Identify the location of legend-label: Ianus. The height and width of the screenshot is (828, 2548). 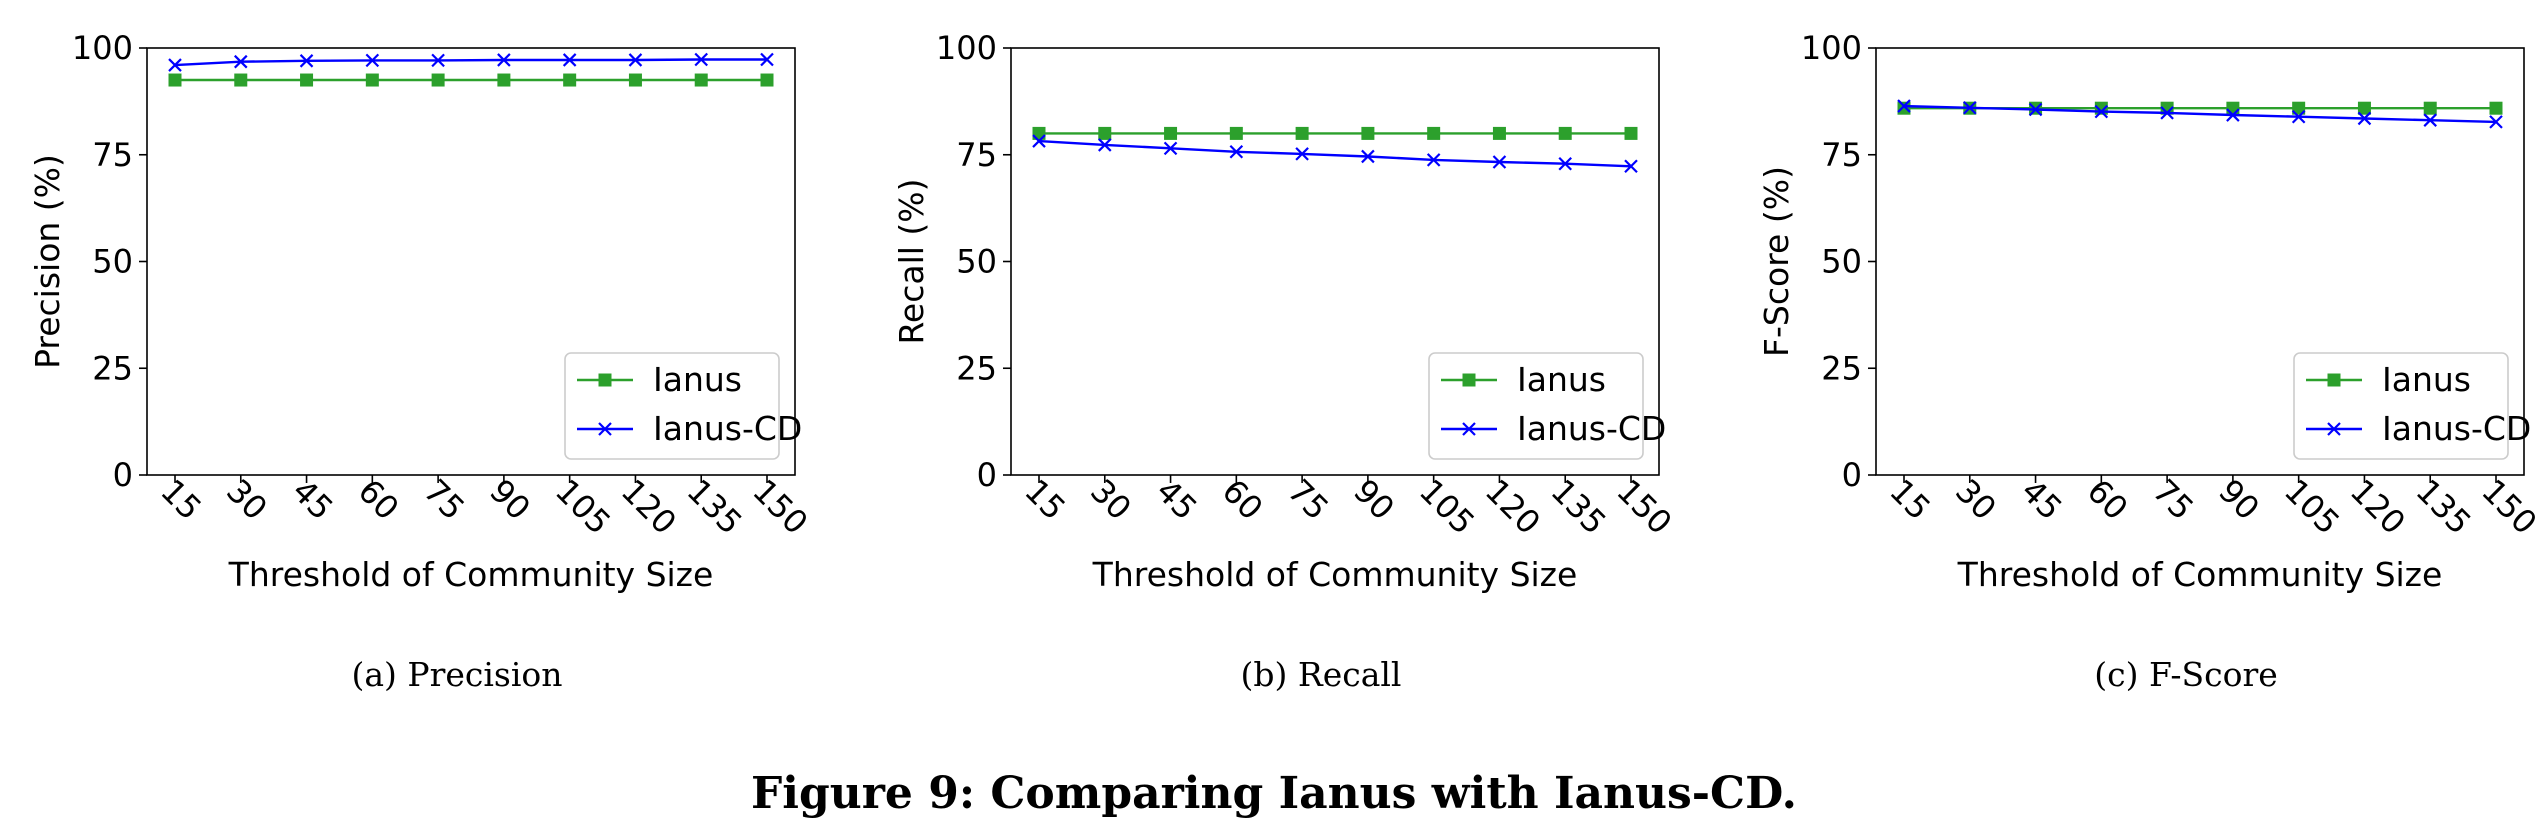
(697, 379).